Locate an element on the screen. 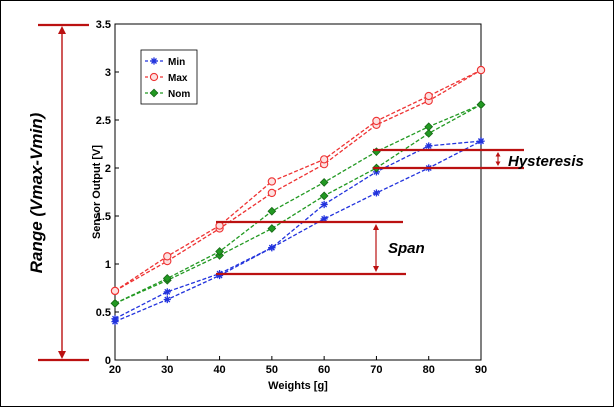 This screenshot has height=407, width=614. y-tick-label: 3.5 is located at coordinates (103, 25).